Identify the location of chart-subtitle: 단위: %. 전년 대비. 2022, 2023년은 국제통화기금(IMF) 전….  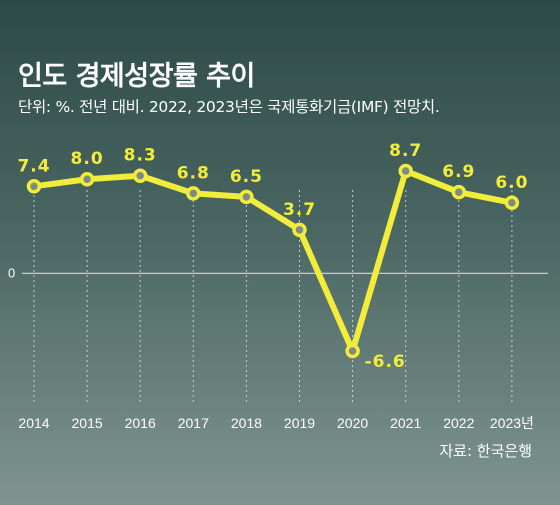
(229, 107).